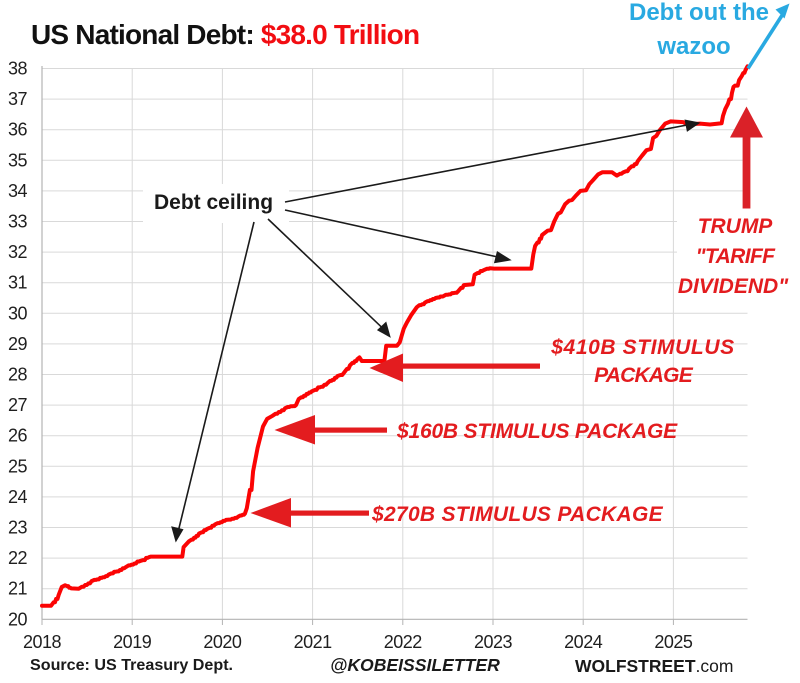 This screenshot has height=683, width=800. Describe the element at coordinates (693, 46) in the screenshot. I see `svg-text: wazoo` at that location.